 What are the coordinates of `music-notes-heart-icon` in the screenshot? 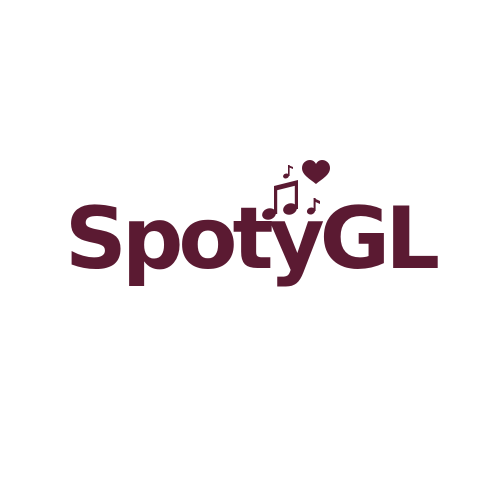 It's located at (296, 190).